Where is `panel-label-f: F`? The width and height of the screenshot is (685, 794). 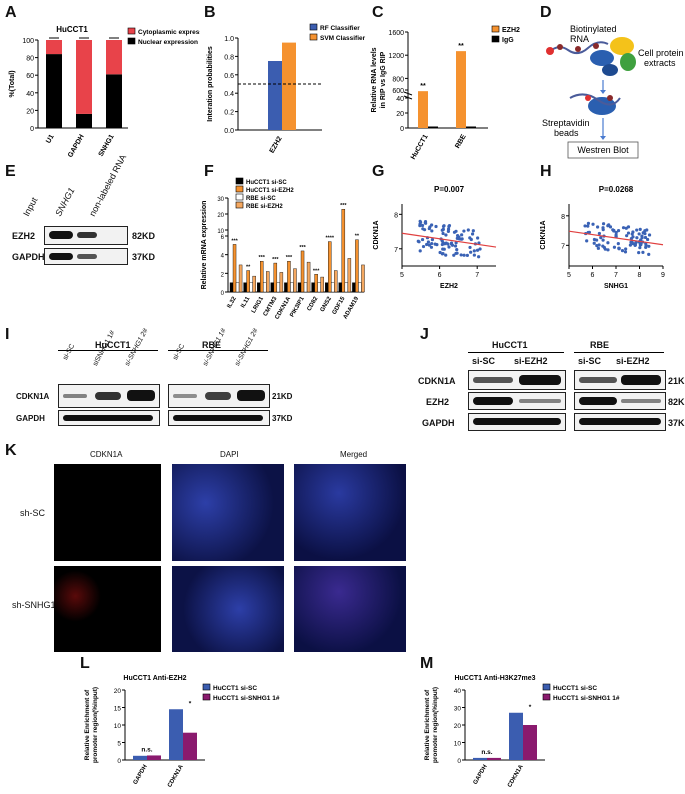
panel-label-f: F is located at coordinates (209, 171).